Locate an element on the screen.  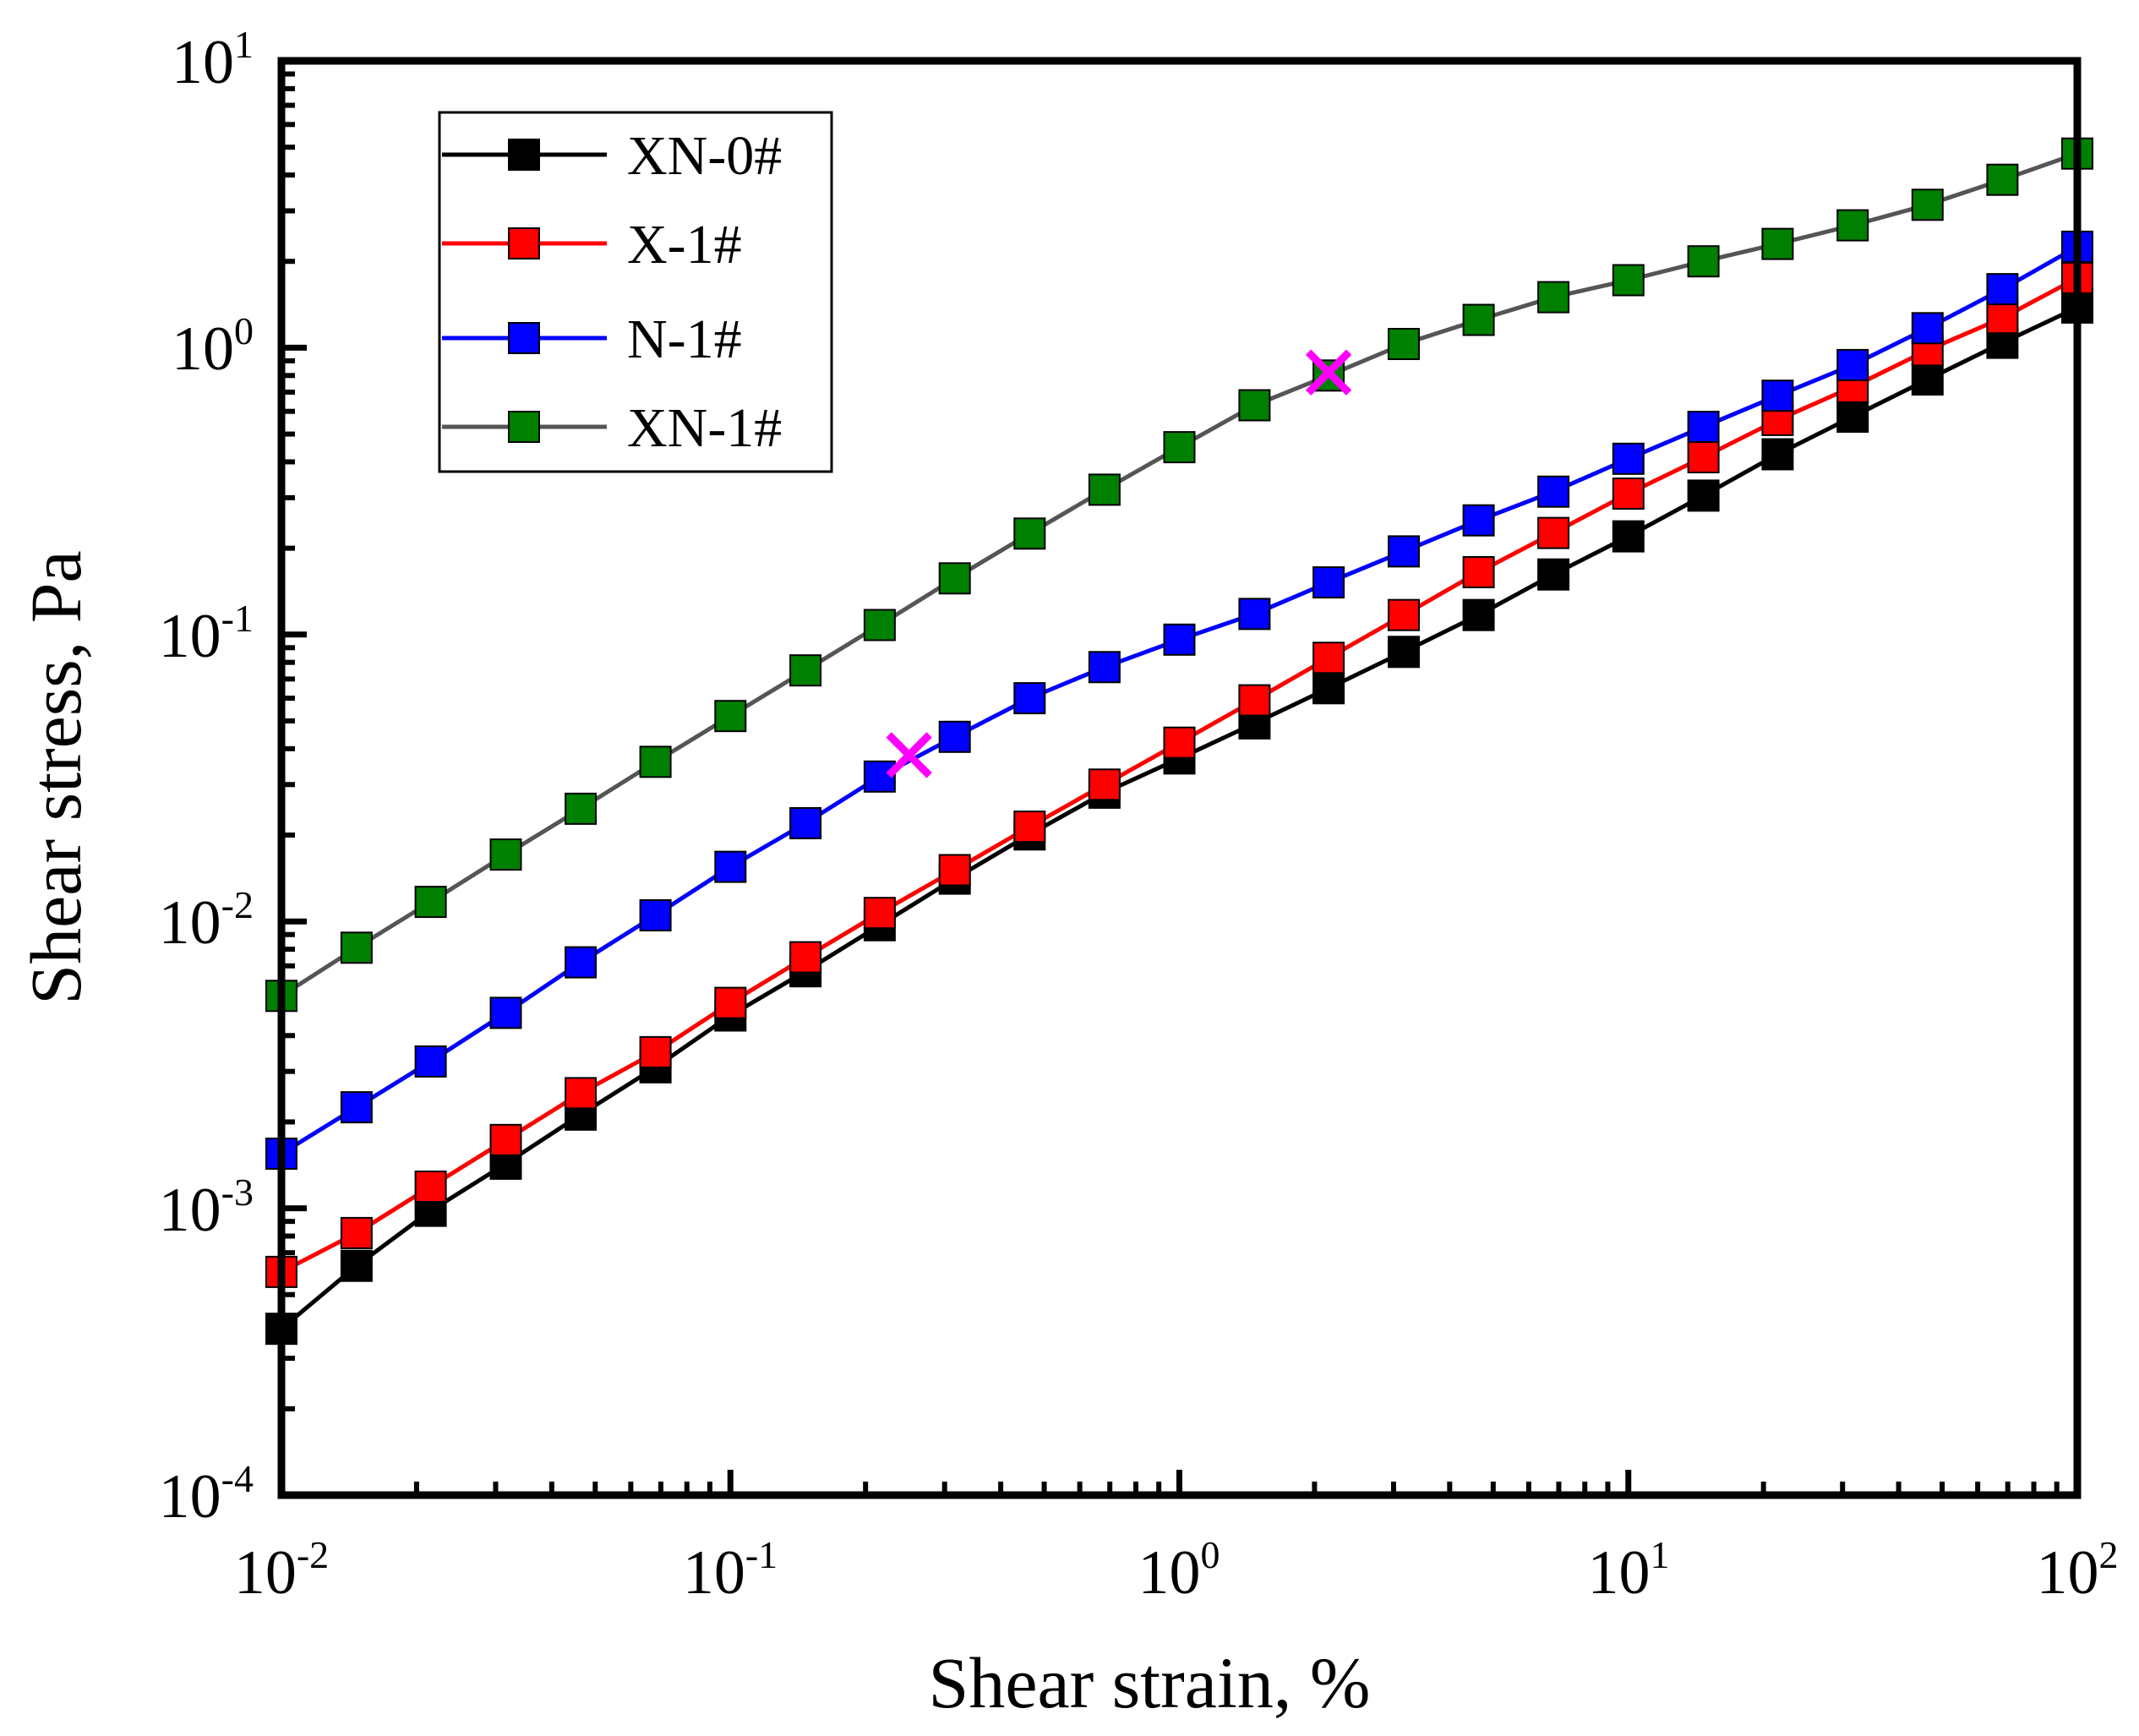
y-tick-label: 10⁻² is located at coordinates (207, 920).